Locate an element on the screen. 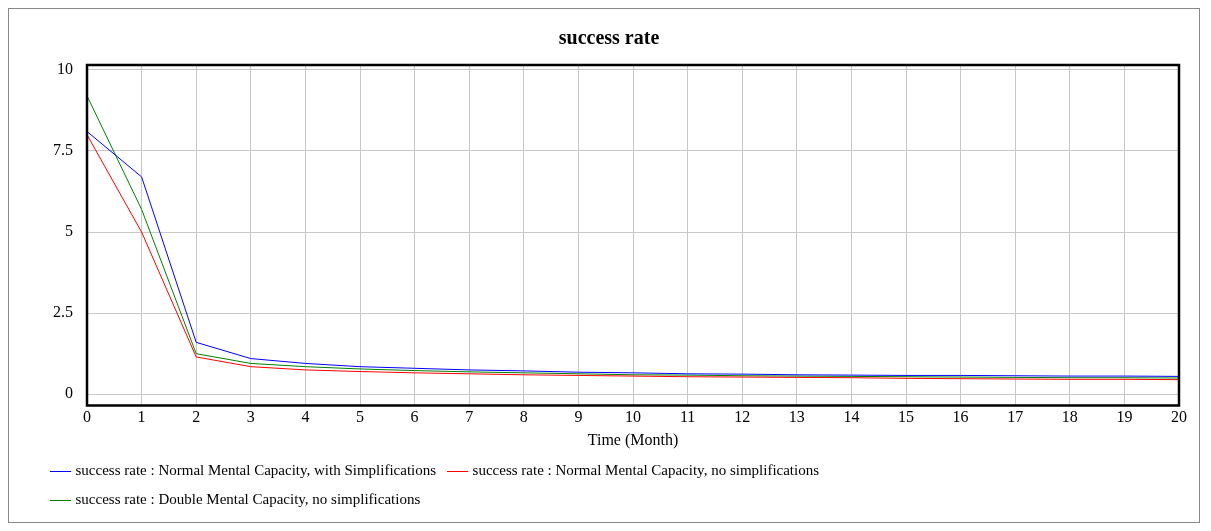 The width and height of the screenshot is (1211, 531). y-tick-label: 0 is located at coordinates (69, 393).